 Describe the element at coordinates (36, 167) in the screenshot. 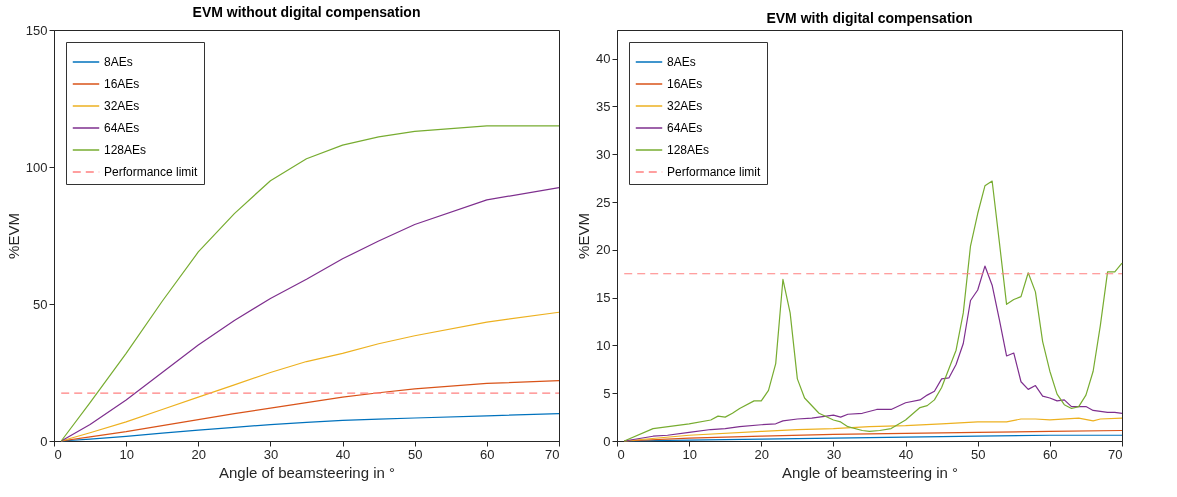

I see `y-tick-label: 100` at that location.